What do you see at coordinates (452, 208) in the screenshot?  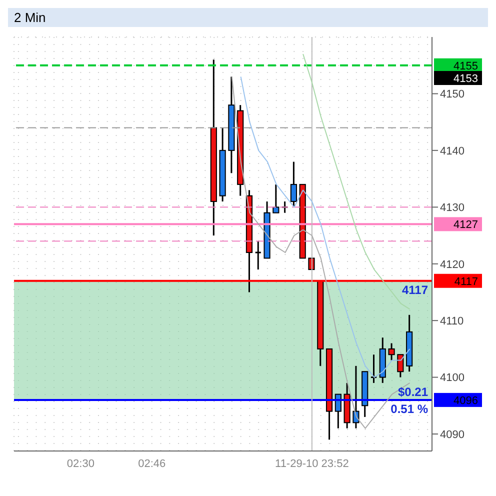 I see `y-tick-label: 4130` at bounding box center [452, 208].